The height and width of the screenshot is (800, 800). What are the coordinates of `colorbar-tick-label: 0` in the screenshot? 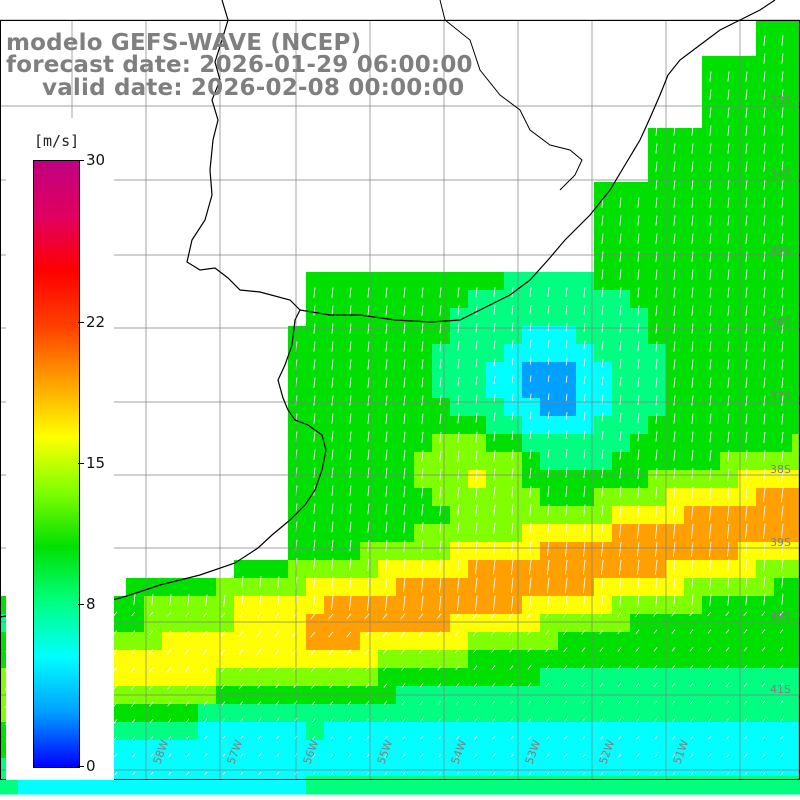 It's located at (91, 766).